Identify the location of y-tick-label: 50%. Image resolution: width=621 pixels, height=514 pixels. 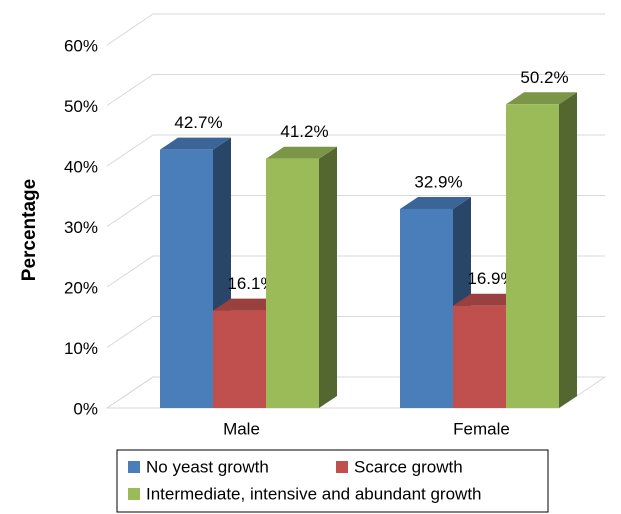
(81, 106).